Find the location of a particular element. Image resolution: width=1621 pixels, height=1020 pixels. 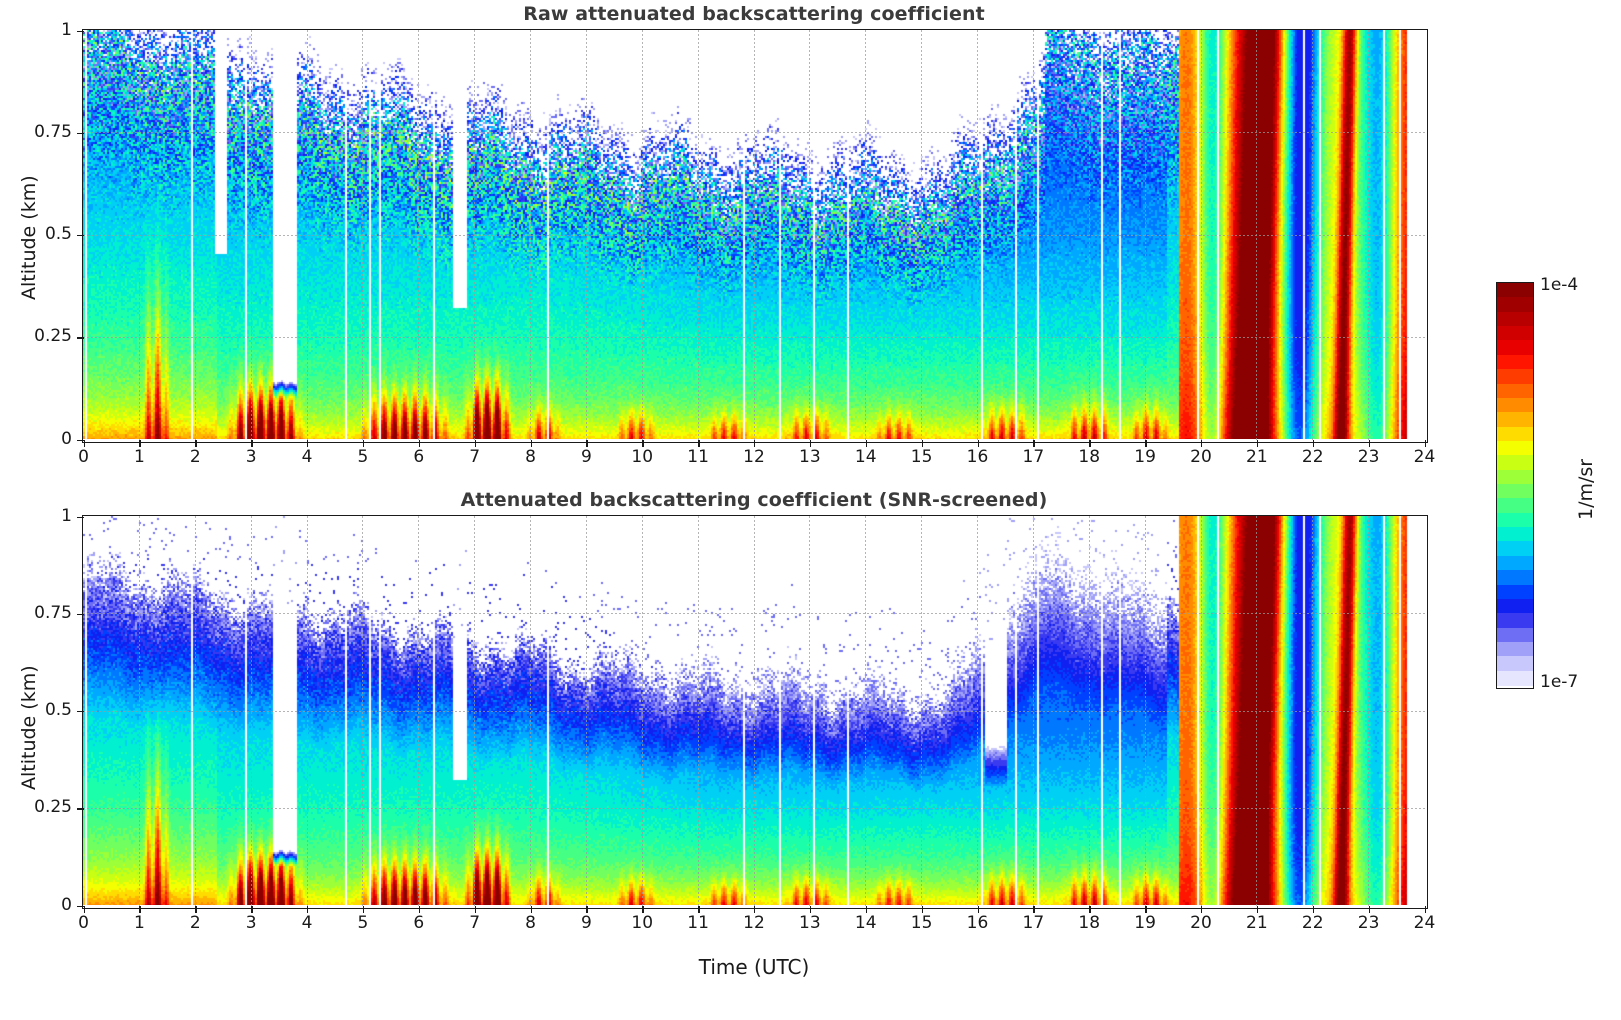

x-axis-tick-label: 21 is located at coordinates (1257, 457).